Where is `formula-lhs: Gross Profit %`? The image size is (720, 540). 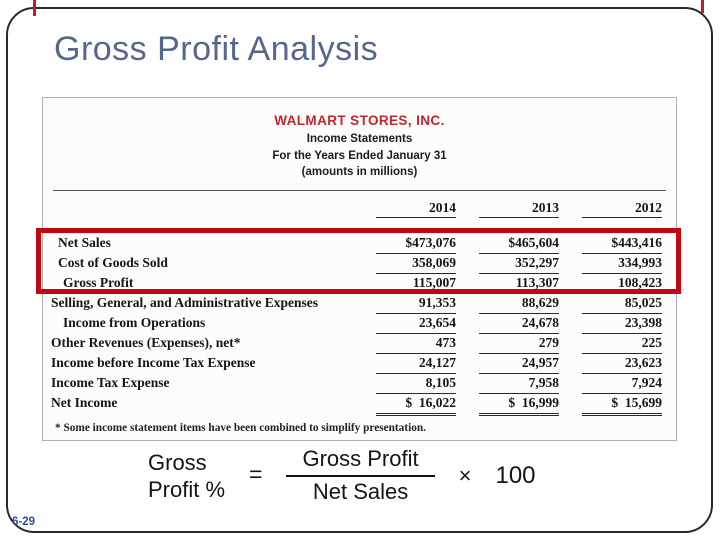
formula-lhs: Gross Profit % is located at coordinates (186, 476).